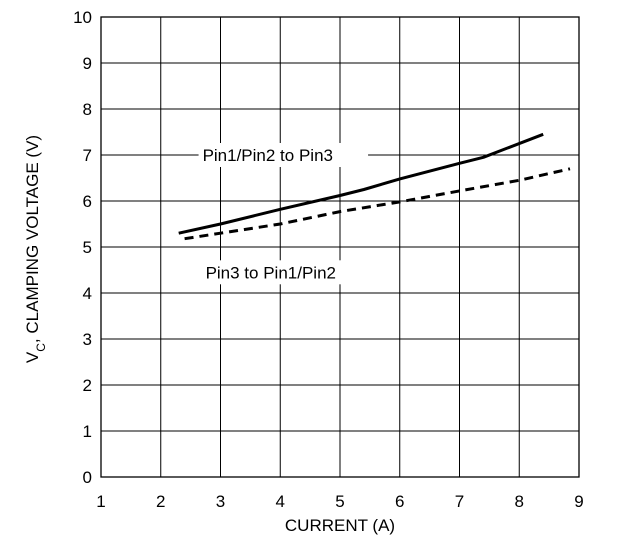  Describe the element at coordinates (377, 204) in the screenshot. I see `series-line-pin3-to-pin1-pin2` at that location.